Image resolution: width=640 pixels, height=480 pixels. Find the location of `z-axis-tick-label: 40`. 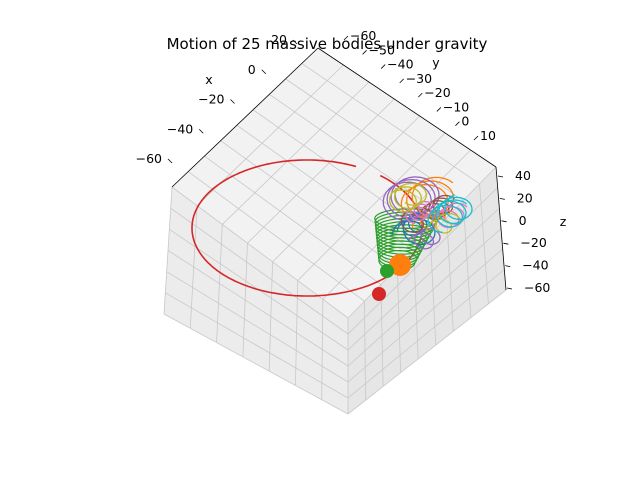

z-axis-tick-label: 40 is located at coordinates (523, 175).